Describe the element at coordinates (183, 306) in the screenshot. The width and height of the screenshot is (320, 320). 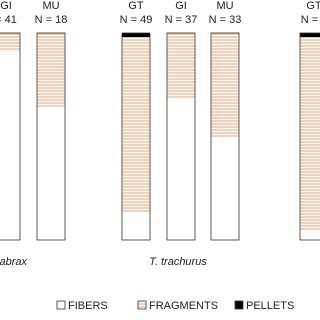
I see `legend-label: FRAGMENTS` at that location.